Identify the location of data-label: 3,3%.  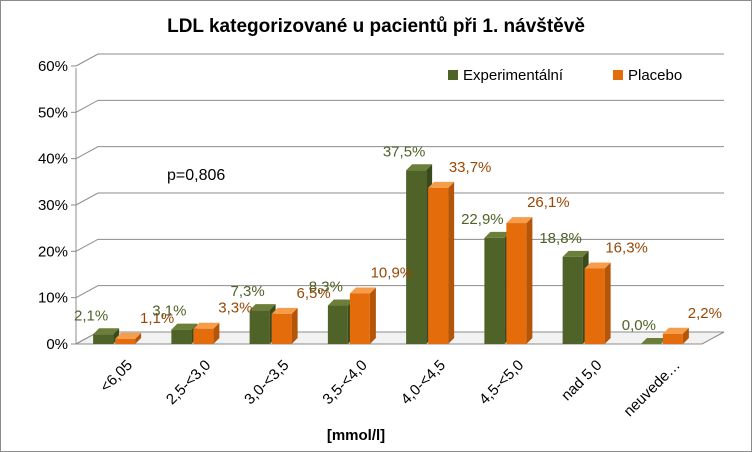
(235, 308).